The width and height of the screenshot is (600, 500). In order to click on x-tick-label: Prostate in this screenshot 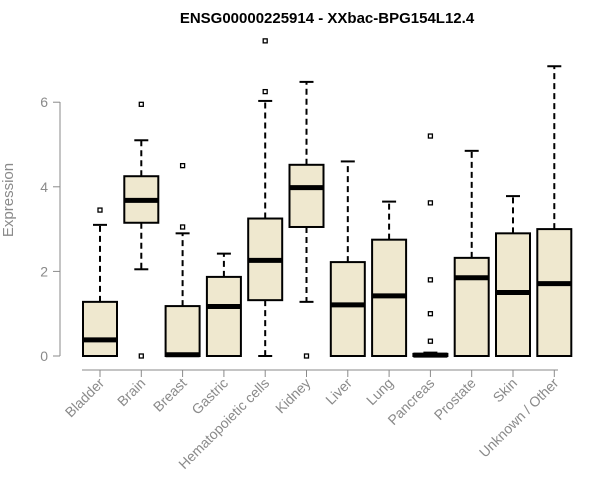, I will do `click(455, 399)`.